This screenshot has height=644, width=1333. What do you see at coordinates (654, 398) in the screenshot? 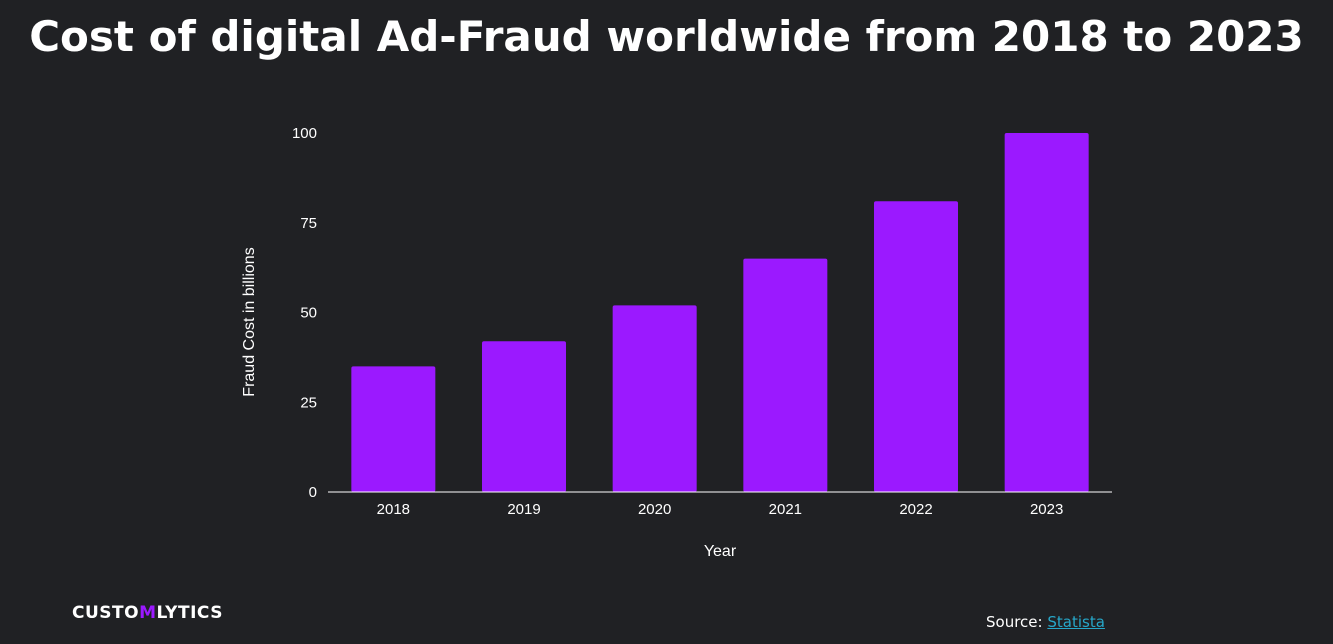
I see `bar-2020` at bounding box center [654, 398].